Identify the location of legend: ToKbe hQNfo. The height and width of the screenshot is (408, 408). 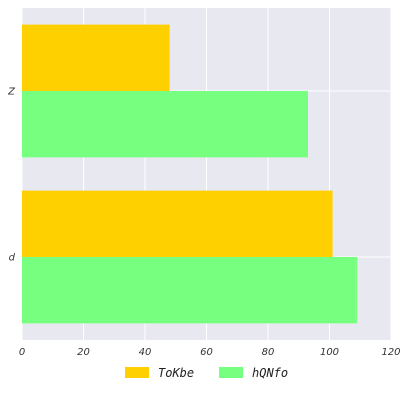
(206, 373).